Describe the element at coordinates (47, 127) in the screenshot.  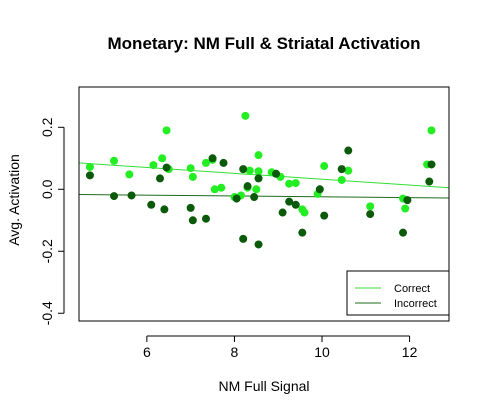
I see `y-tick-label: 0.2` at that location.